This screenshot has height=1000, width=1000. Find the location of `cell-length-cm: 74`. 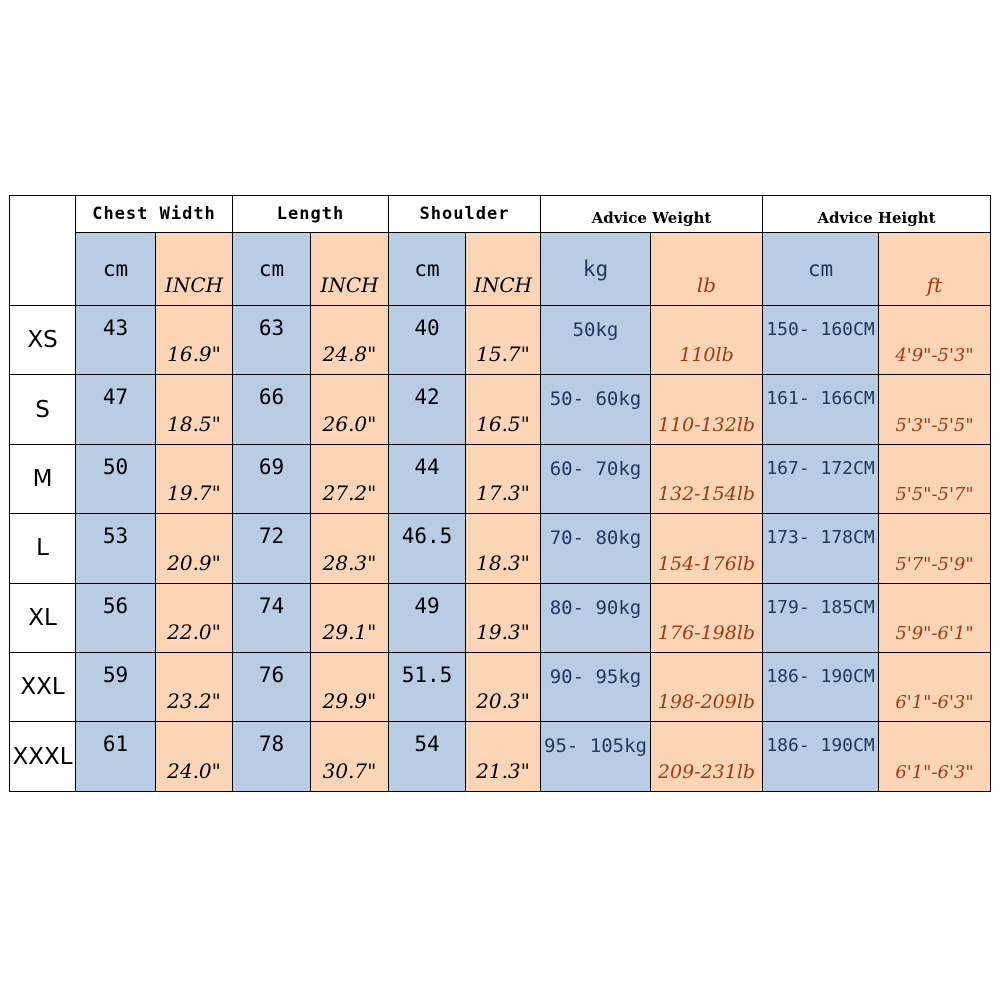

cell-length-cm: 74 is located at coordinates (272, 618).